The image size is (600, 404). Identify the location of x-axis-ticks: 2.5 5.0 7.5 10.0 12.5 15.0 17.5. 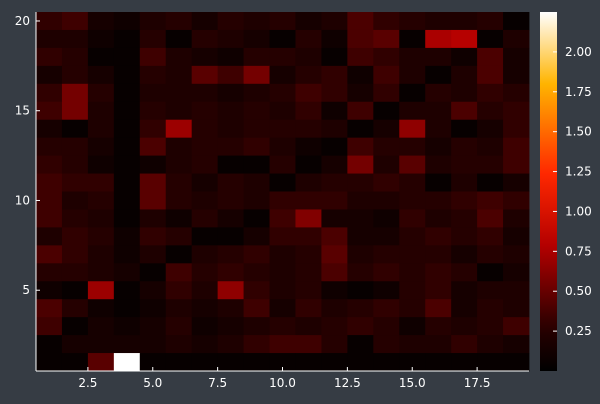
(284, 378).